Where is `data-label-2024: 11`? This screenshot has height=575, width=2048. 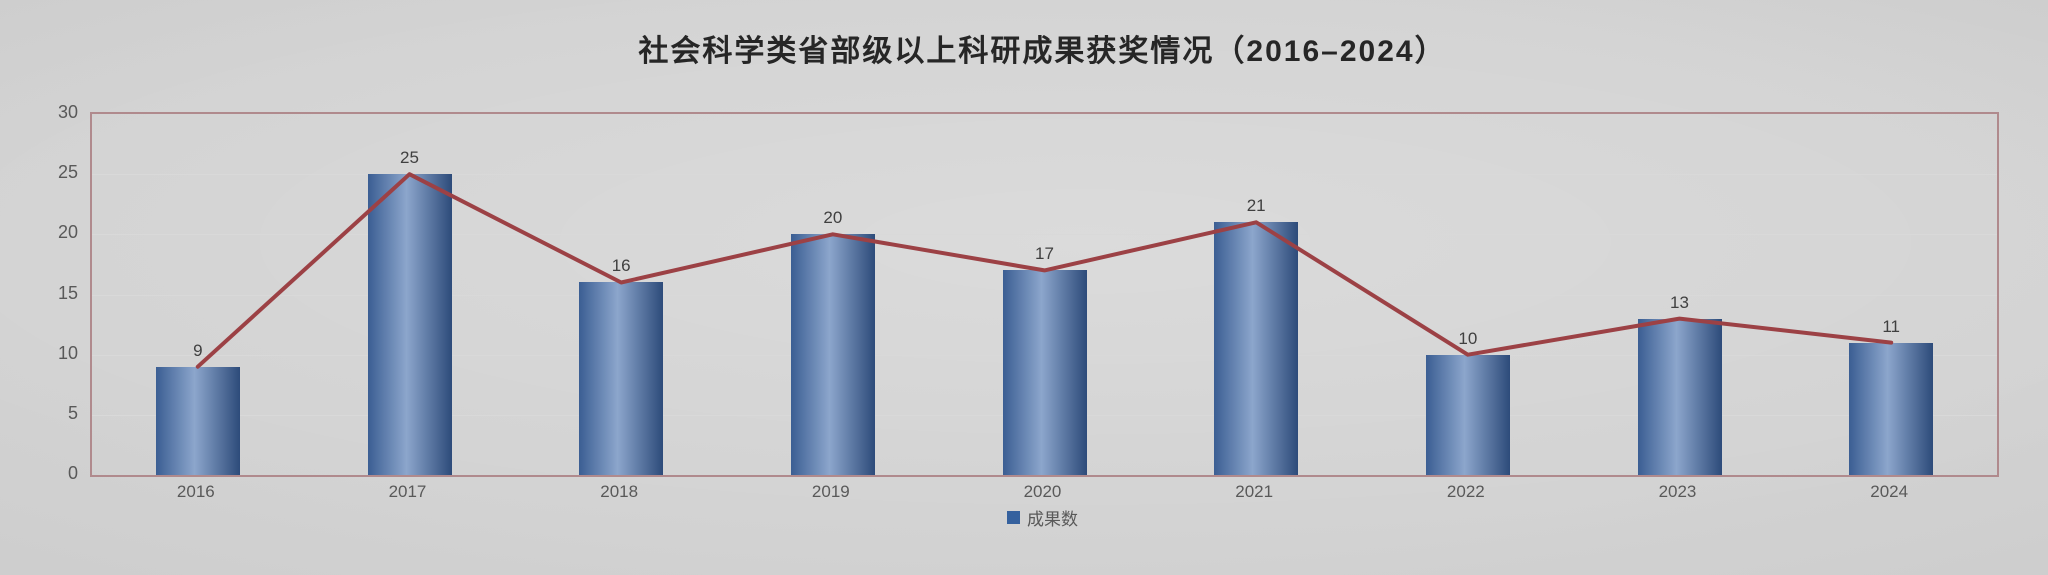 data-label-2024: 11 is located at coordinates (1891, 326).